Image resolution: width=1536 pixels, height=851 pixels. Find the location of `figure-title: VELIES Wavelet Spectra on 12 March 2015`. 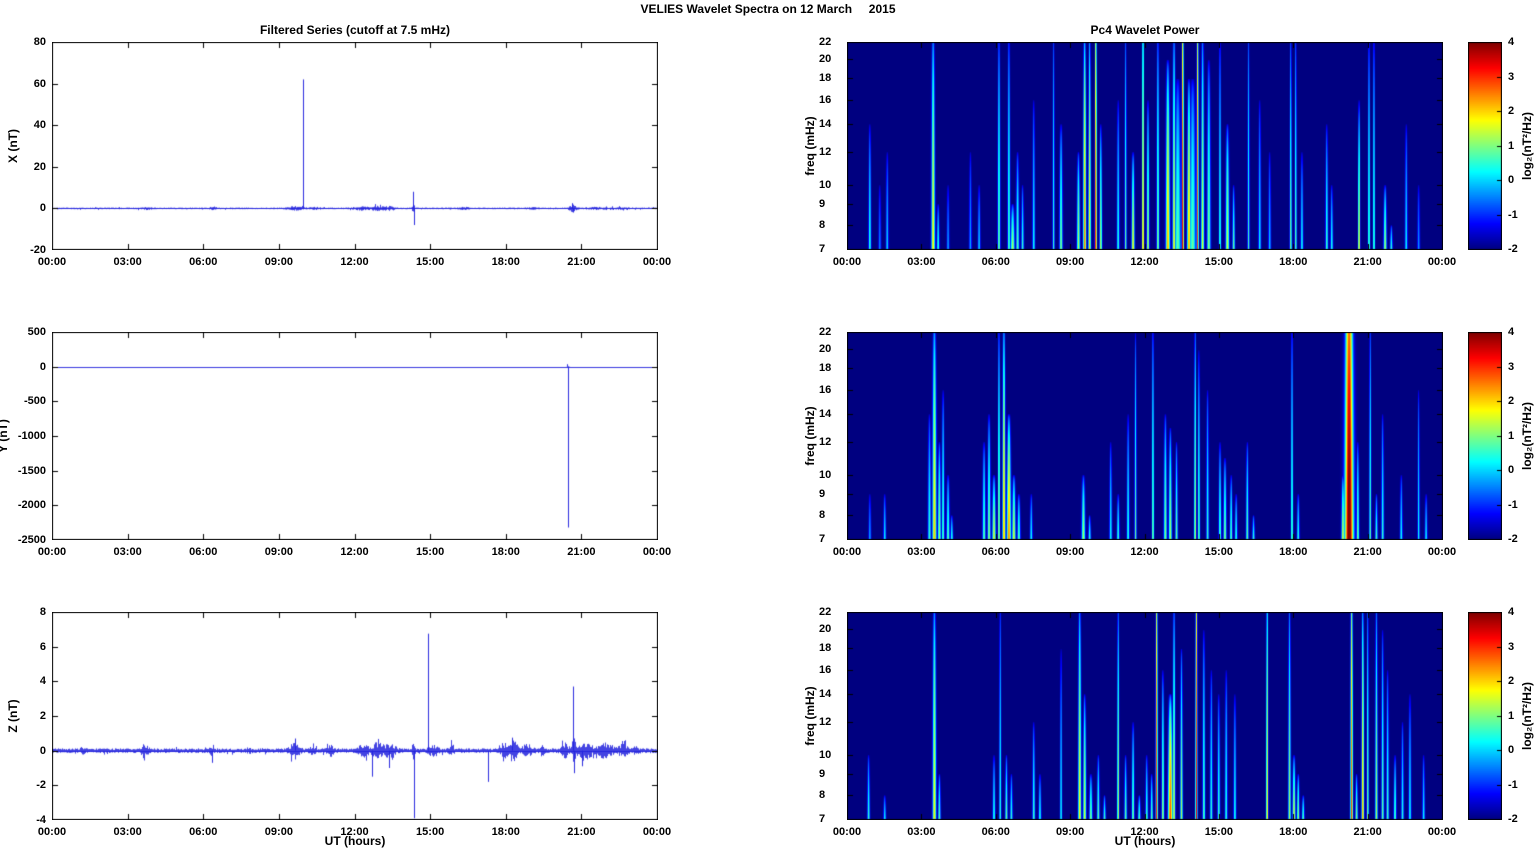

figure-title: VELIES Wavelet Spectra on 12 March 2015 is located at coordinates (768, 9).